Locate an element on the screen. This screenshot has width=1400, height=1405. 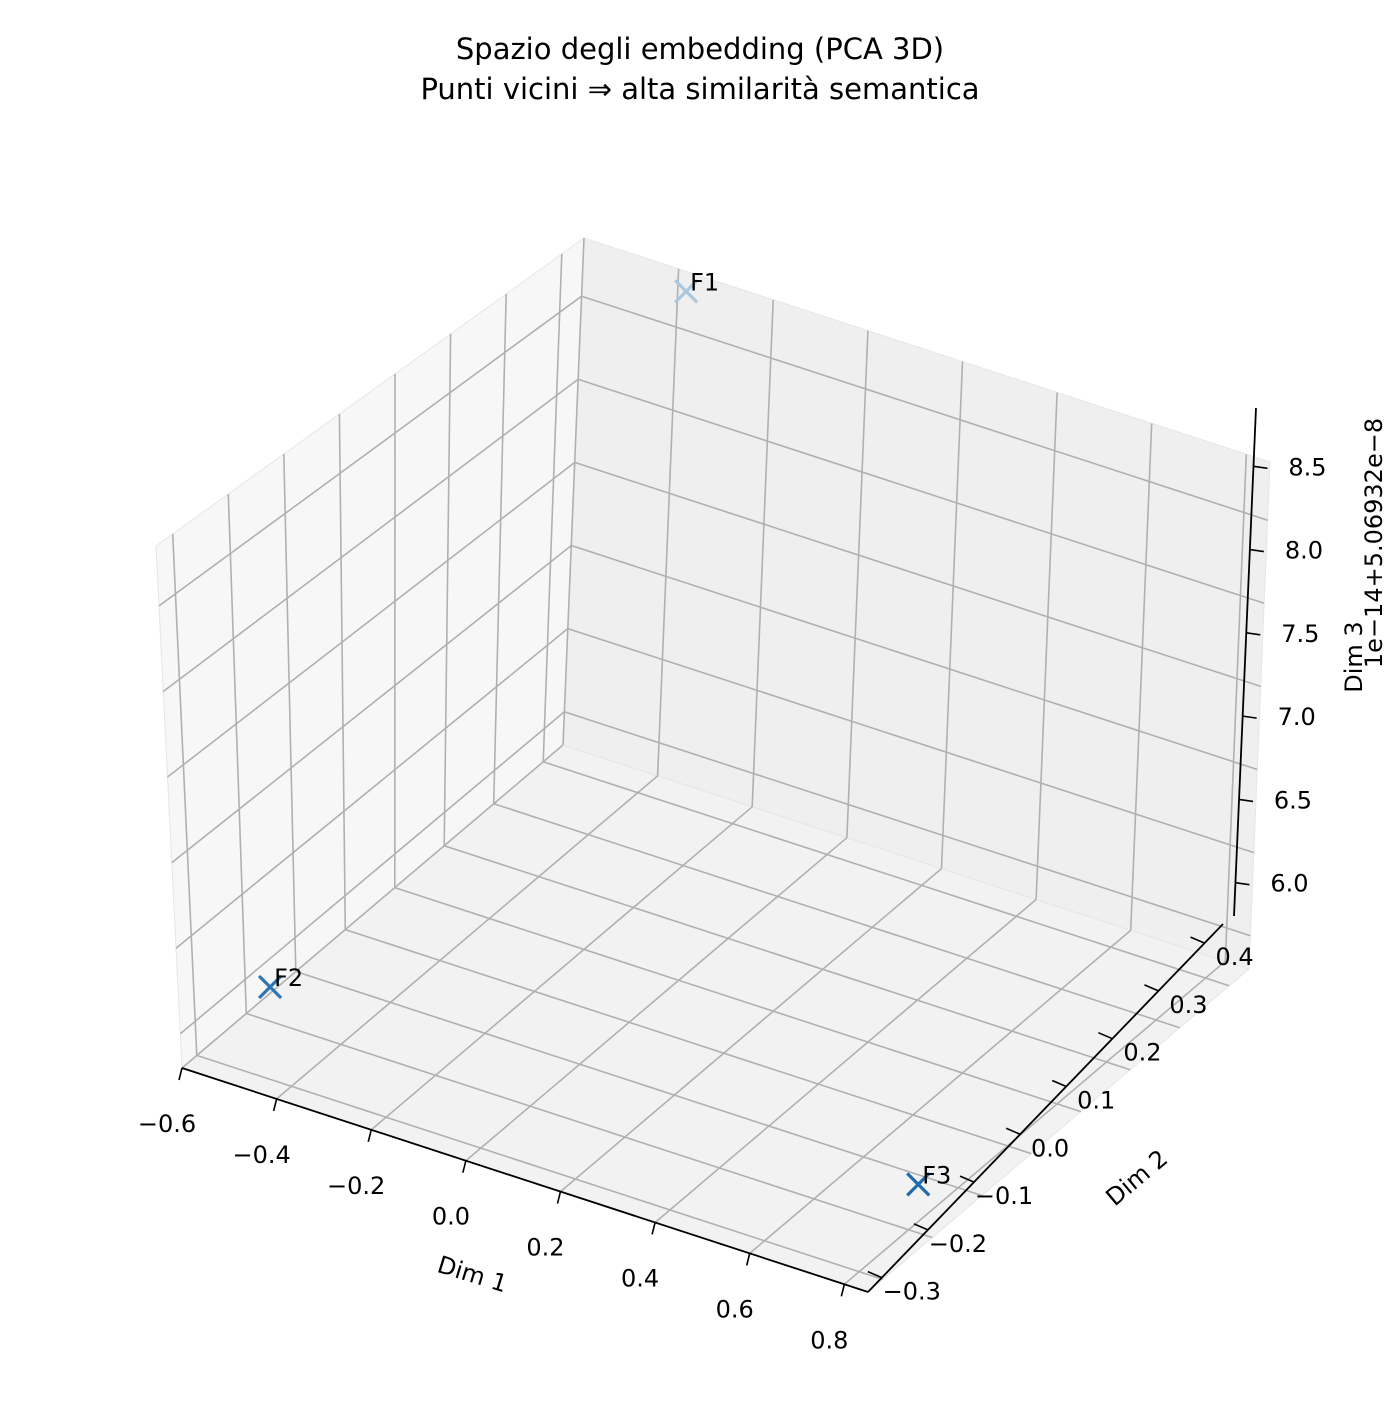
y-tick-label: 0.4 is located at coordinates (1235, 957).